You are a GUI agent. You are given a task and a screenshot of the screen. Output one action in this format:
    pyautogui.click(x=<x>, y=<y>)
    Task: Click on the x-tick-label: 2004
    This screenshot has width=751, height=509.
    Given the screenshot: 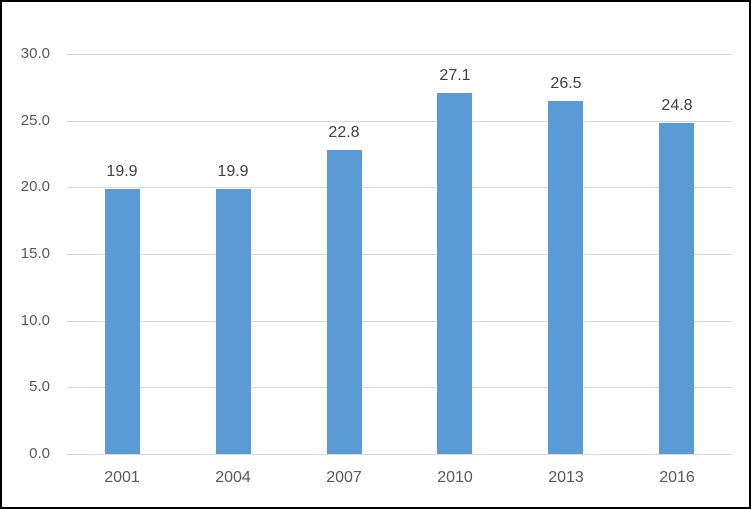 What is the action you would take?
    pyautogui.click(x=233, y=477)
    